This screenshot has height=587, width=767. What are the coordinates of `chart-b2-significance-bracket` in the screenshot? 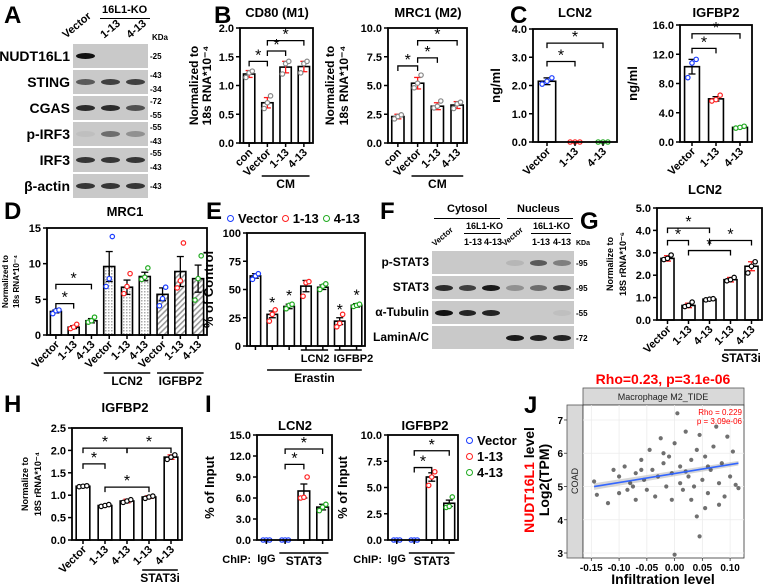 It's located at (427, 60).